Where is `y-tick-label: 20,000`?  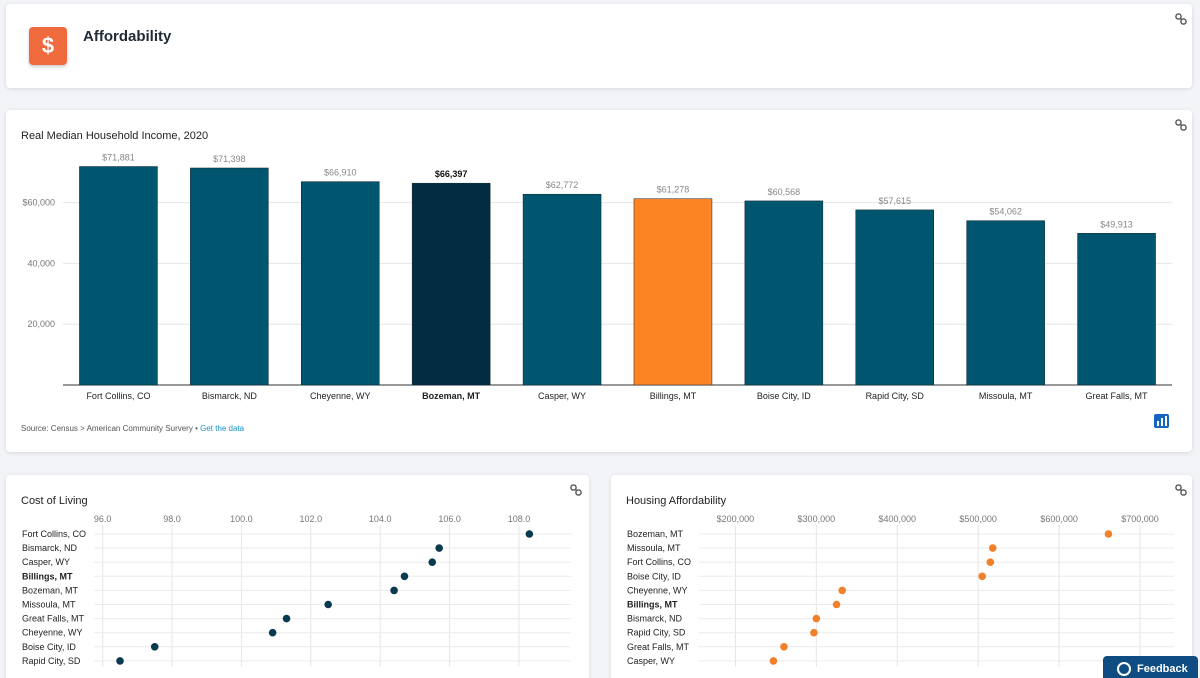 y-tick-label: 20,000 is located at coordinates (41, 324).